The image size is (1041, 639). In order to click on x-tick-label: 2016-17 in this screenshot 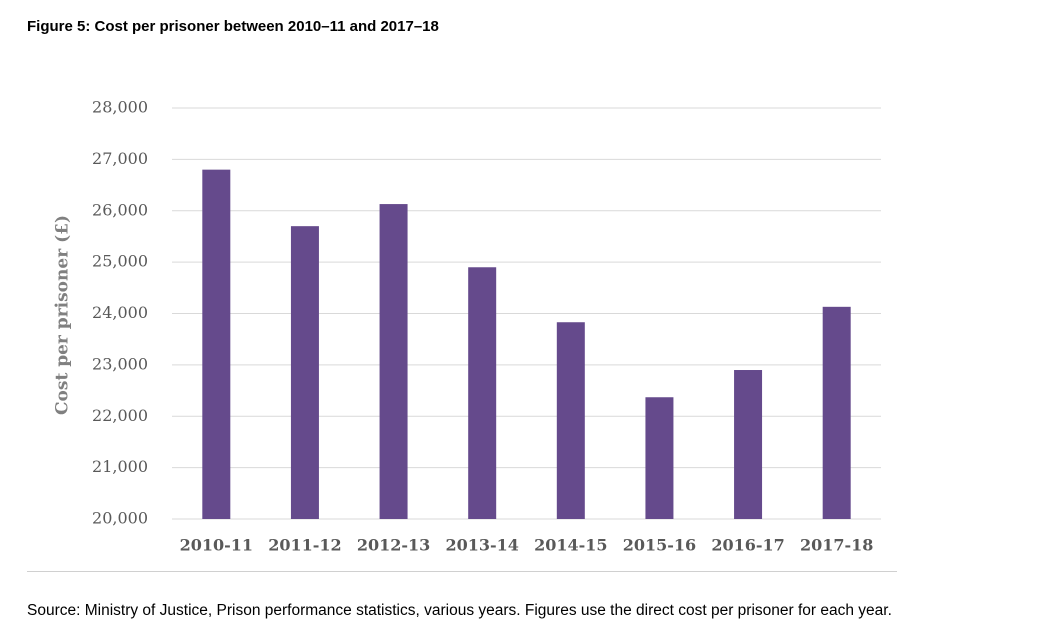, I will do `click(747, 545)`.